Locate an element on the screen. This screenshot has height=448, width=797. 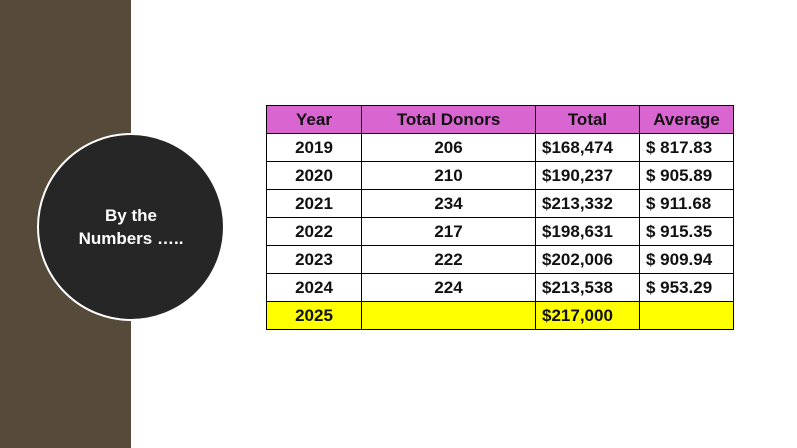
cell-year: 2022 is located at coordinates (314, 231).